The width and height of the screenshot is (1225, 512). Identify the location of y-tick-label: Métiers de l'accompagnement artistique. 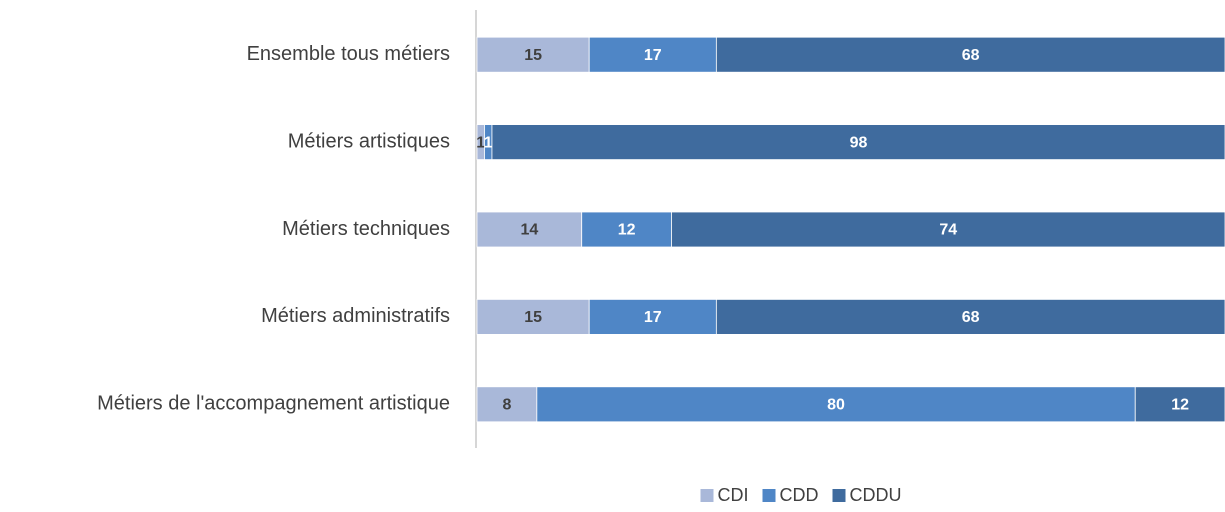
(273, 404).